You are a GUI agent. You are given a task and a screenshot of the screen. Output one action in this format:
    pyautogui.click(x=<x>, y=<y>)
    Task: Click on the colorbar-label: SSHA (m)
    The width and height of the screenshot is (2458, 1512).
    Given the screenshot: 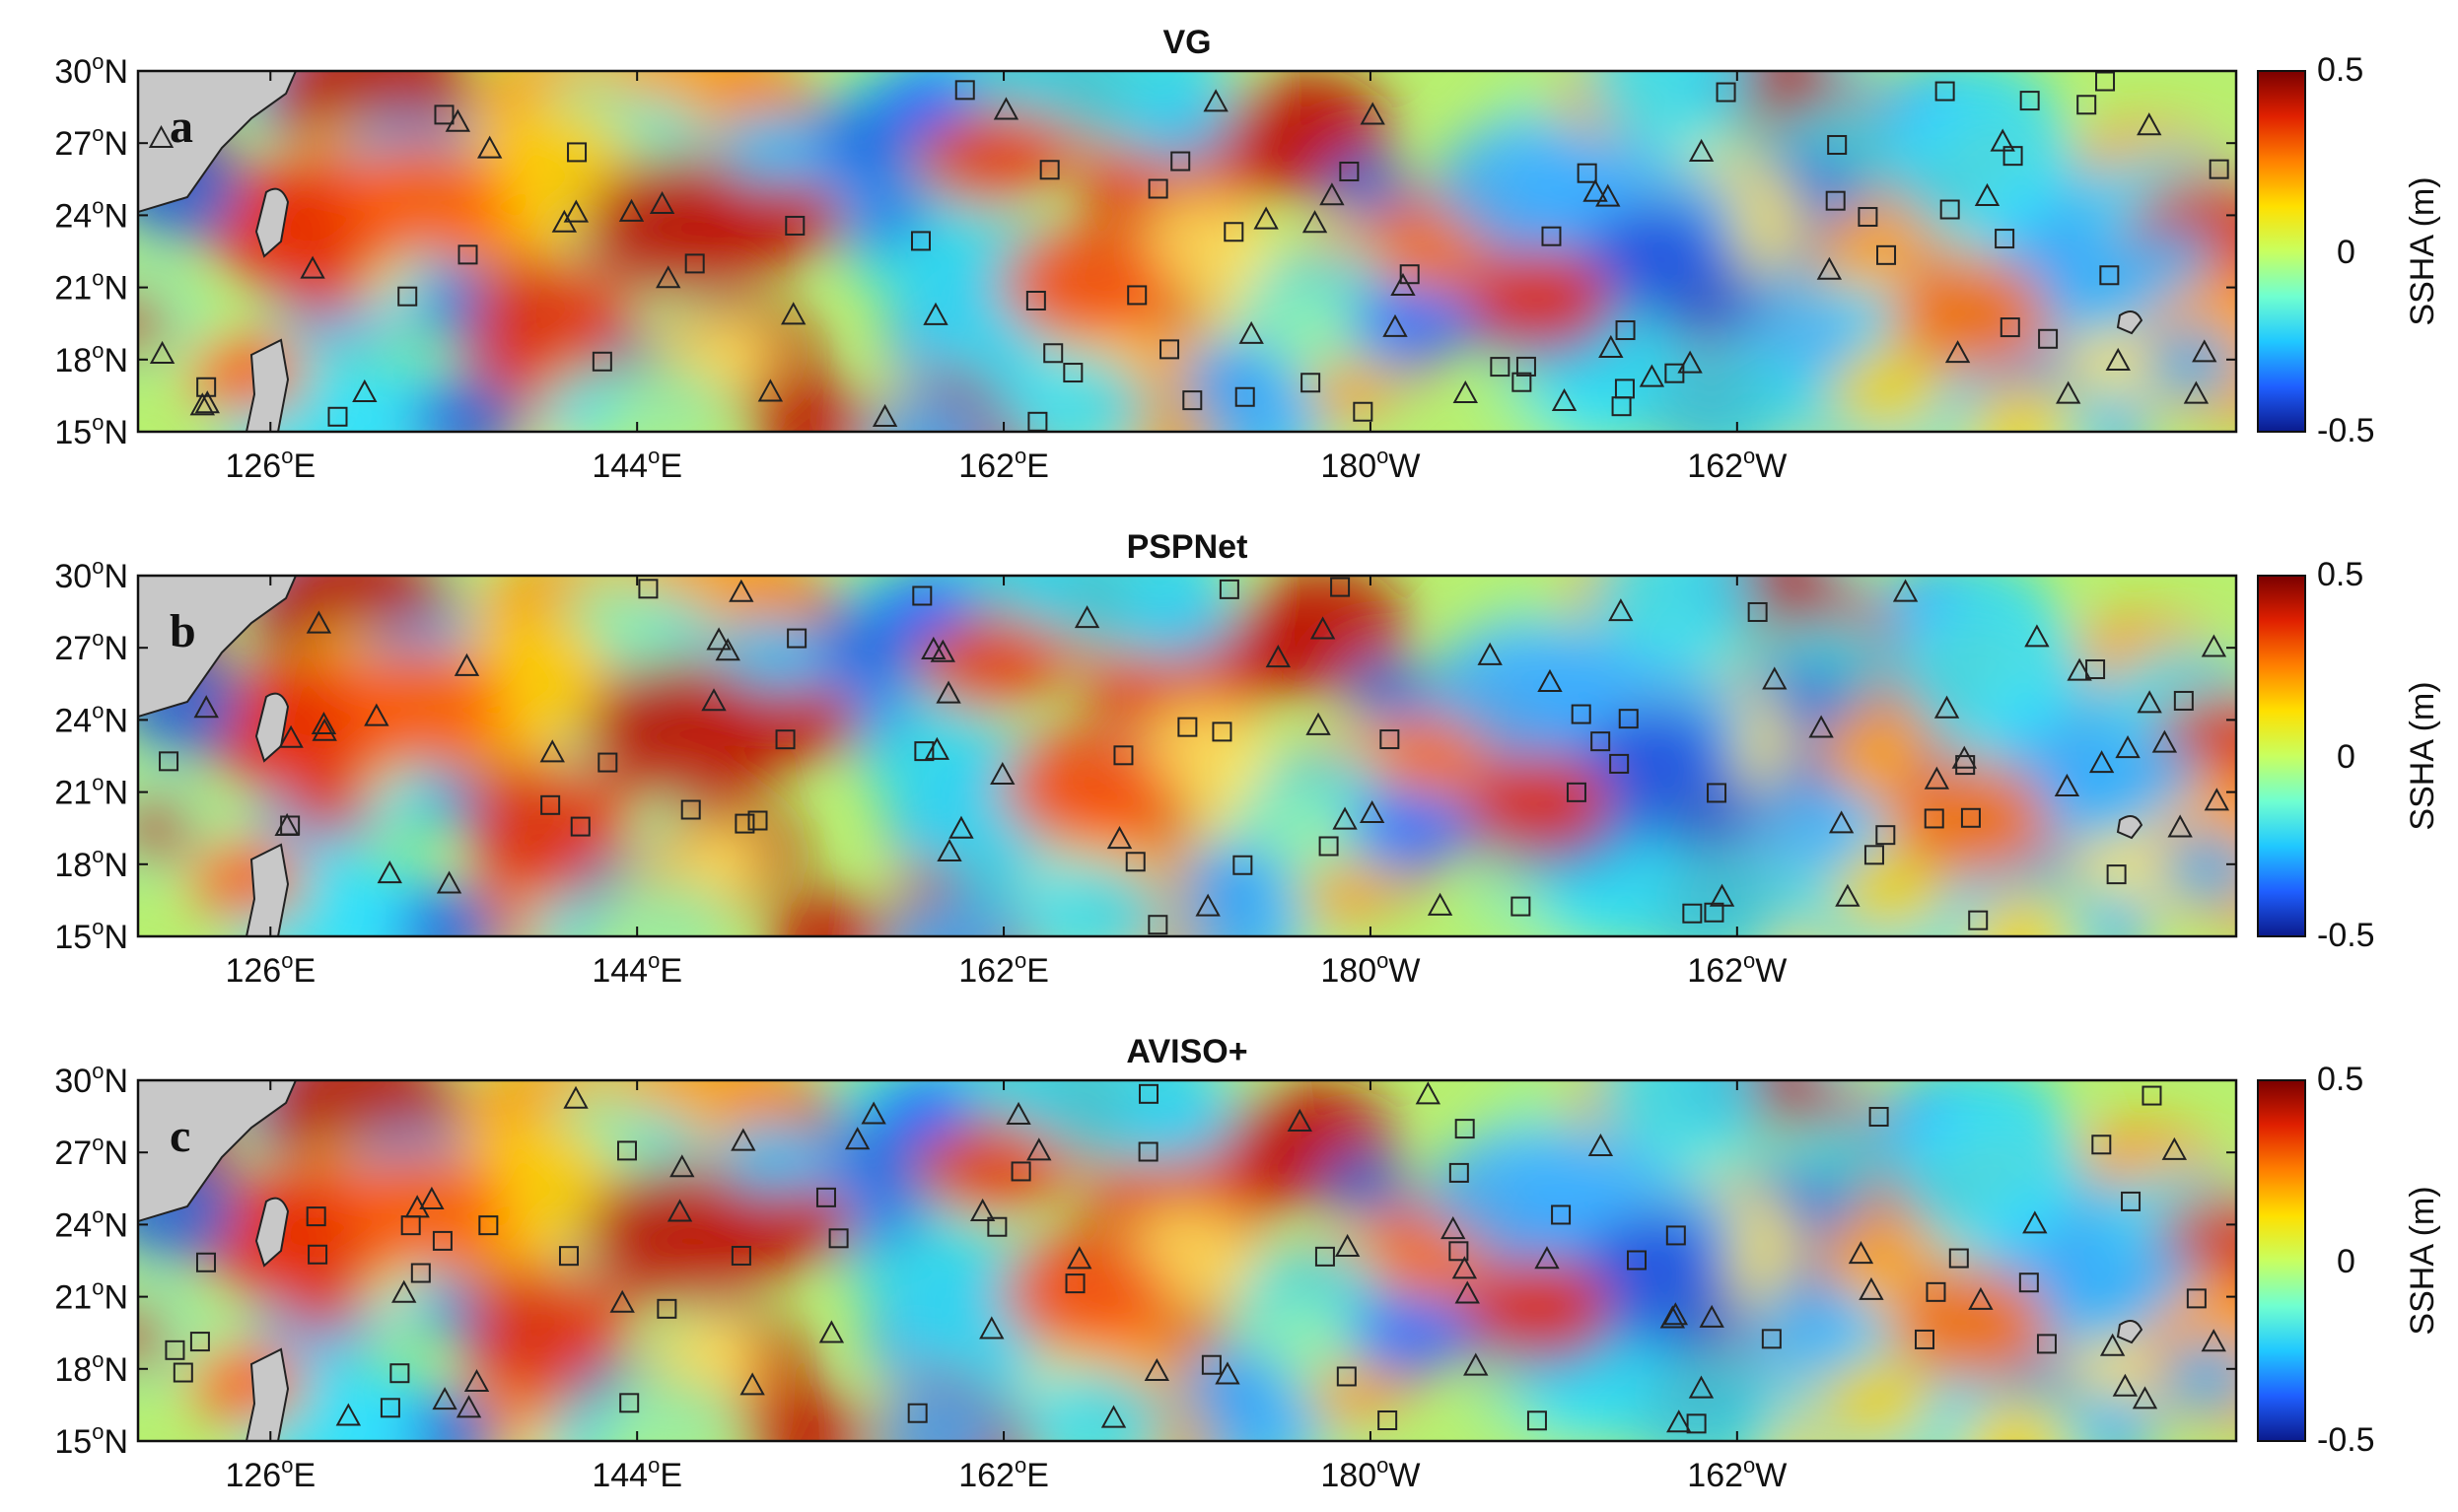 What is the action you would take?
    pyautogui.click(x=2422, y=756)
    